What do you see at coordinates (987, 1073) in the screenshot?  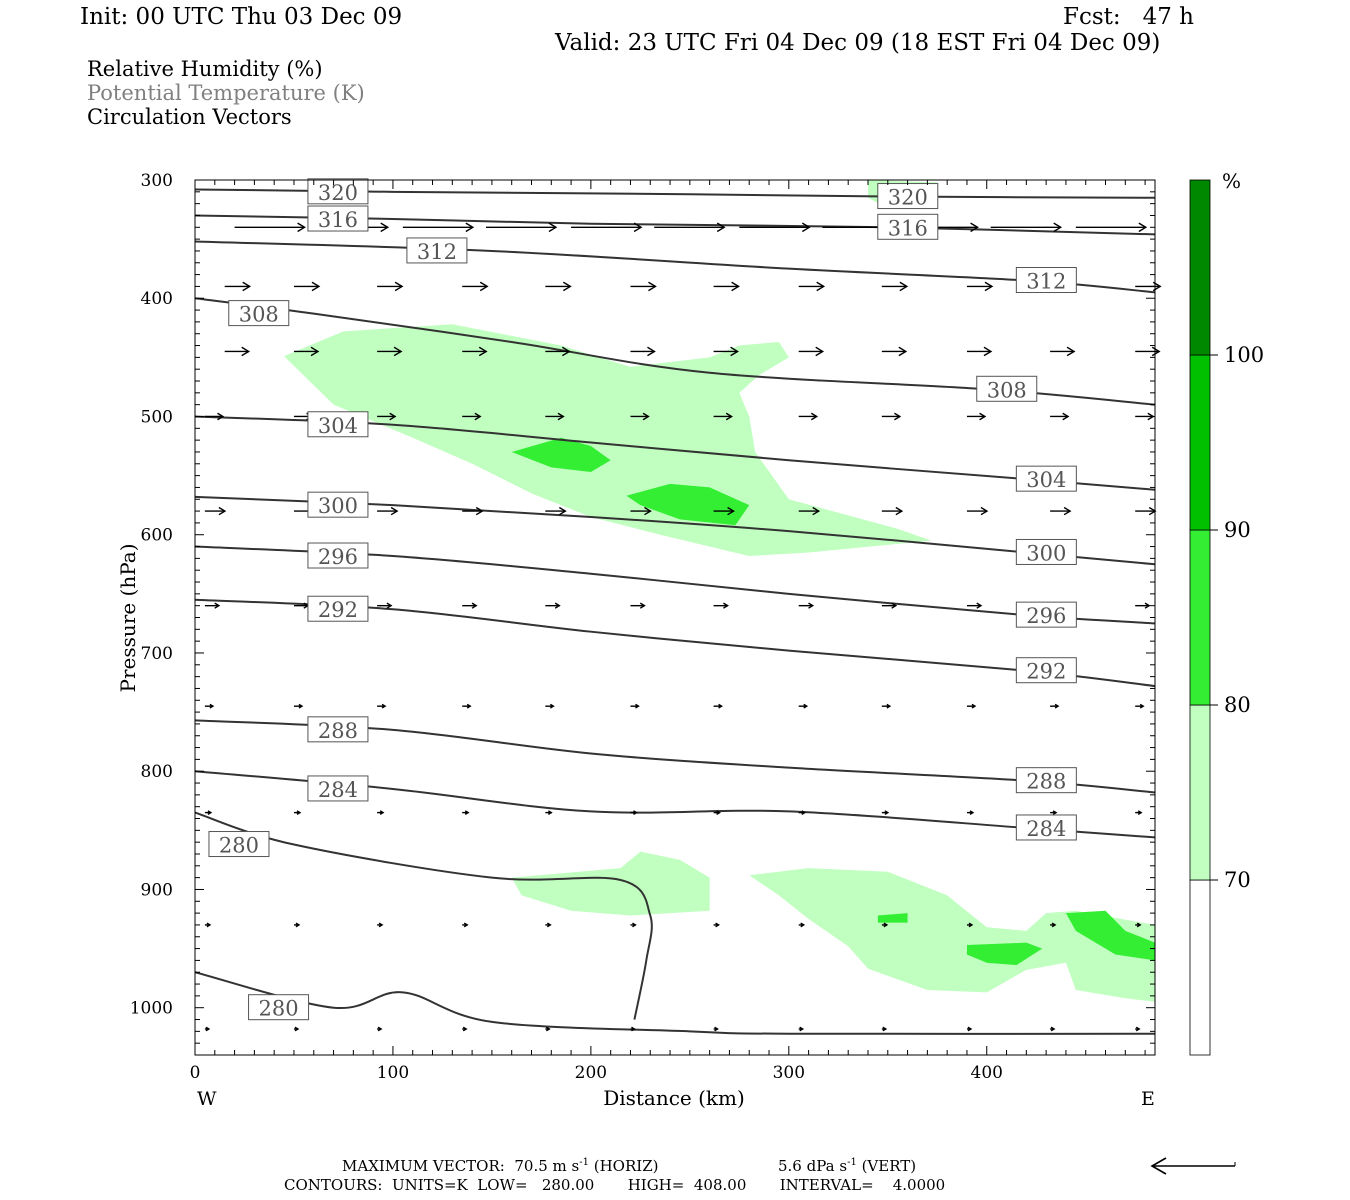 I see `x-tick-label: 400` at bounding box center [987, 1073].